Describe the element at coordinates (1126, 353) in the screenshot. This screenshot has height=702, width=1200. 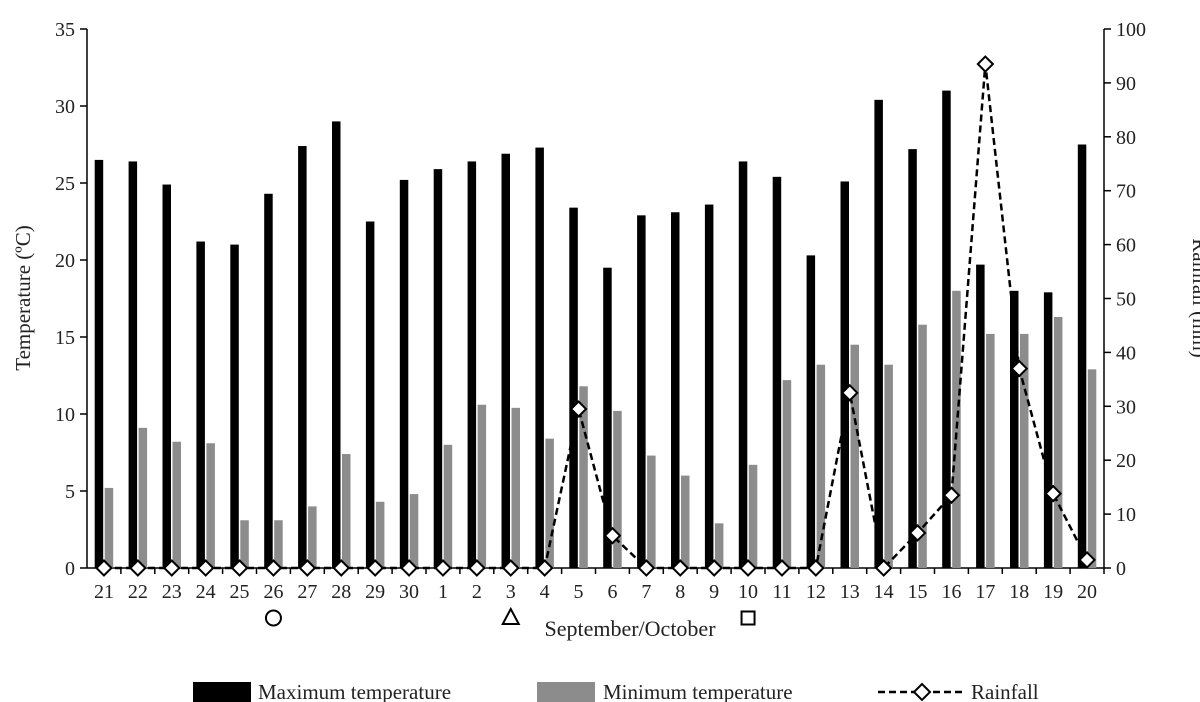
I see `y-right-tick-label: 40` at that location.